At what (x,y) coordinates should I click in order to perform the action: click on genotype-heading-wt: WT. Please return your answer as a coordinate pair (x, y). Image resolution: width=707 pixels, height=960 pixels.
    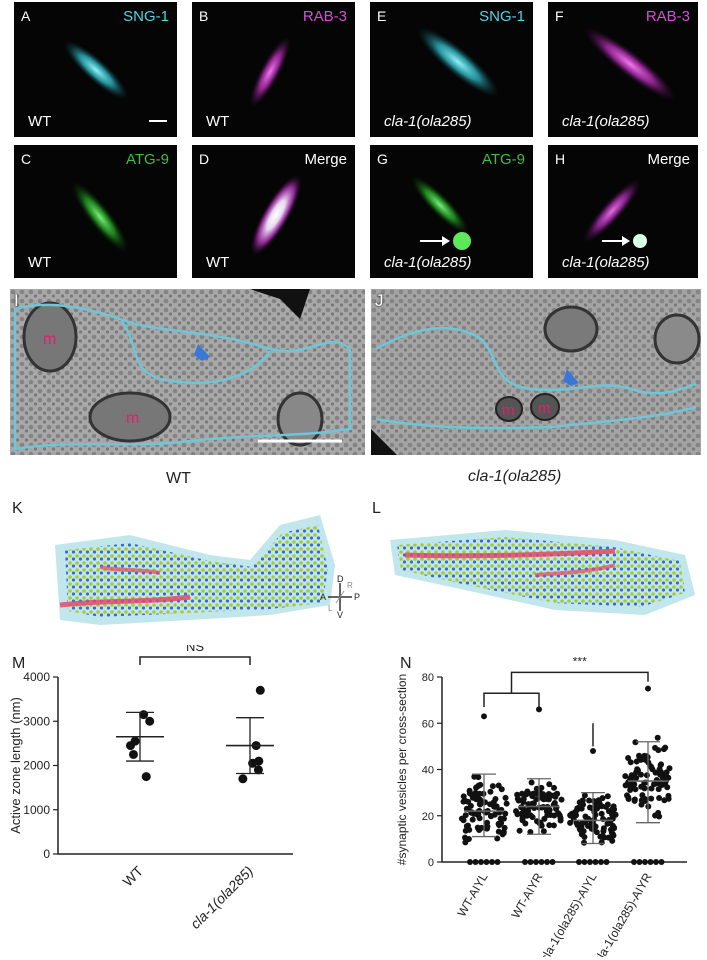
    Looking at the image, I should click on (178, 478).